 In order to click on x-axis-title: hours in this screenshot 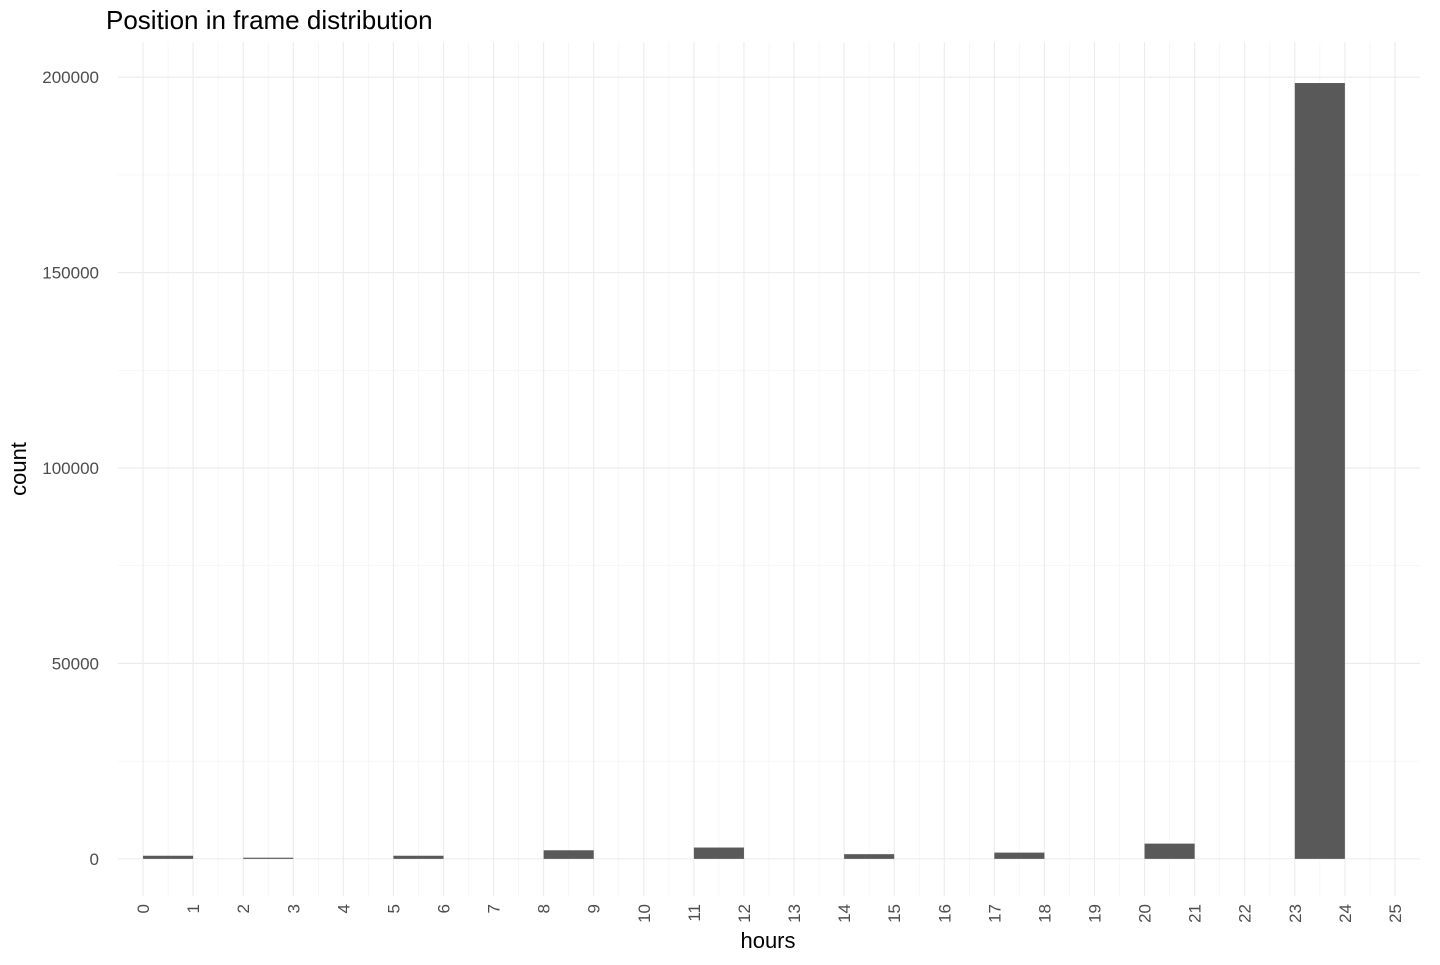, I will do `click(767, 940)`.